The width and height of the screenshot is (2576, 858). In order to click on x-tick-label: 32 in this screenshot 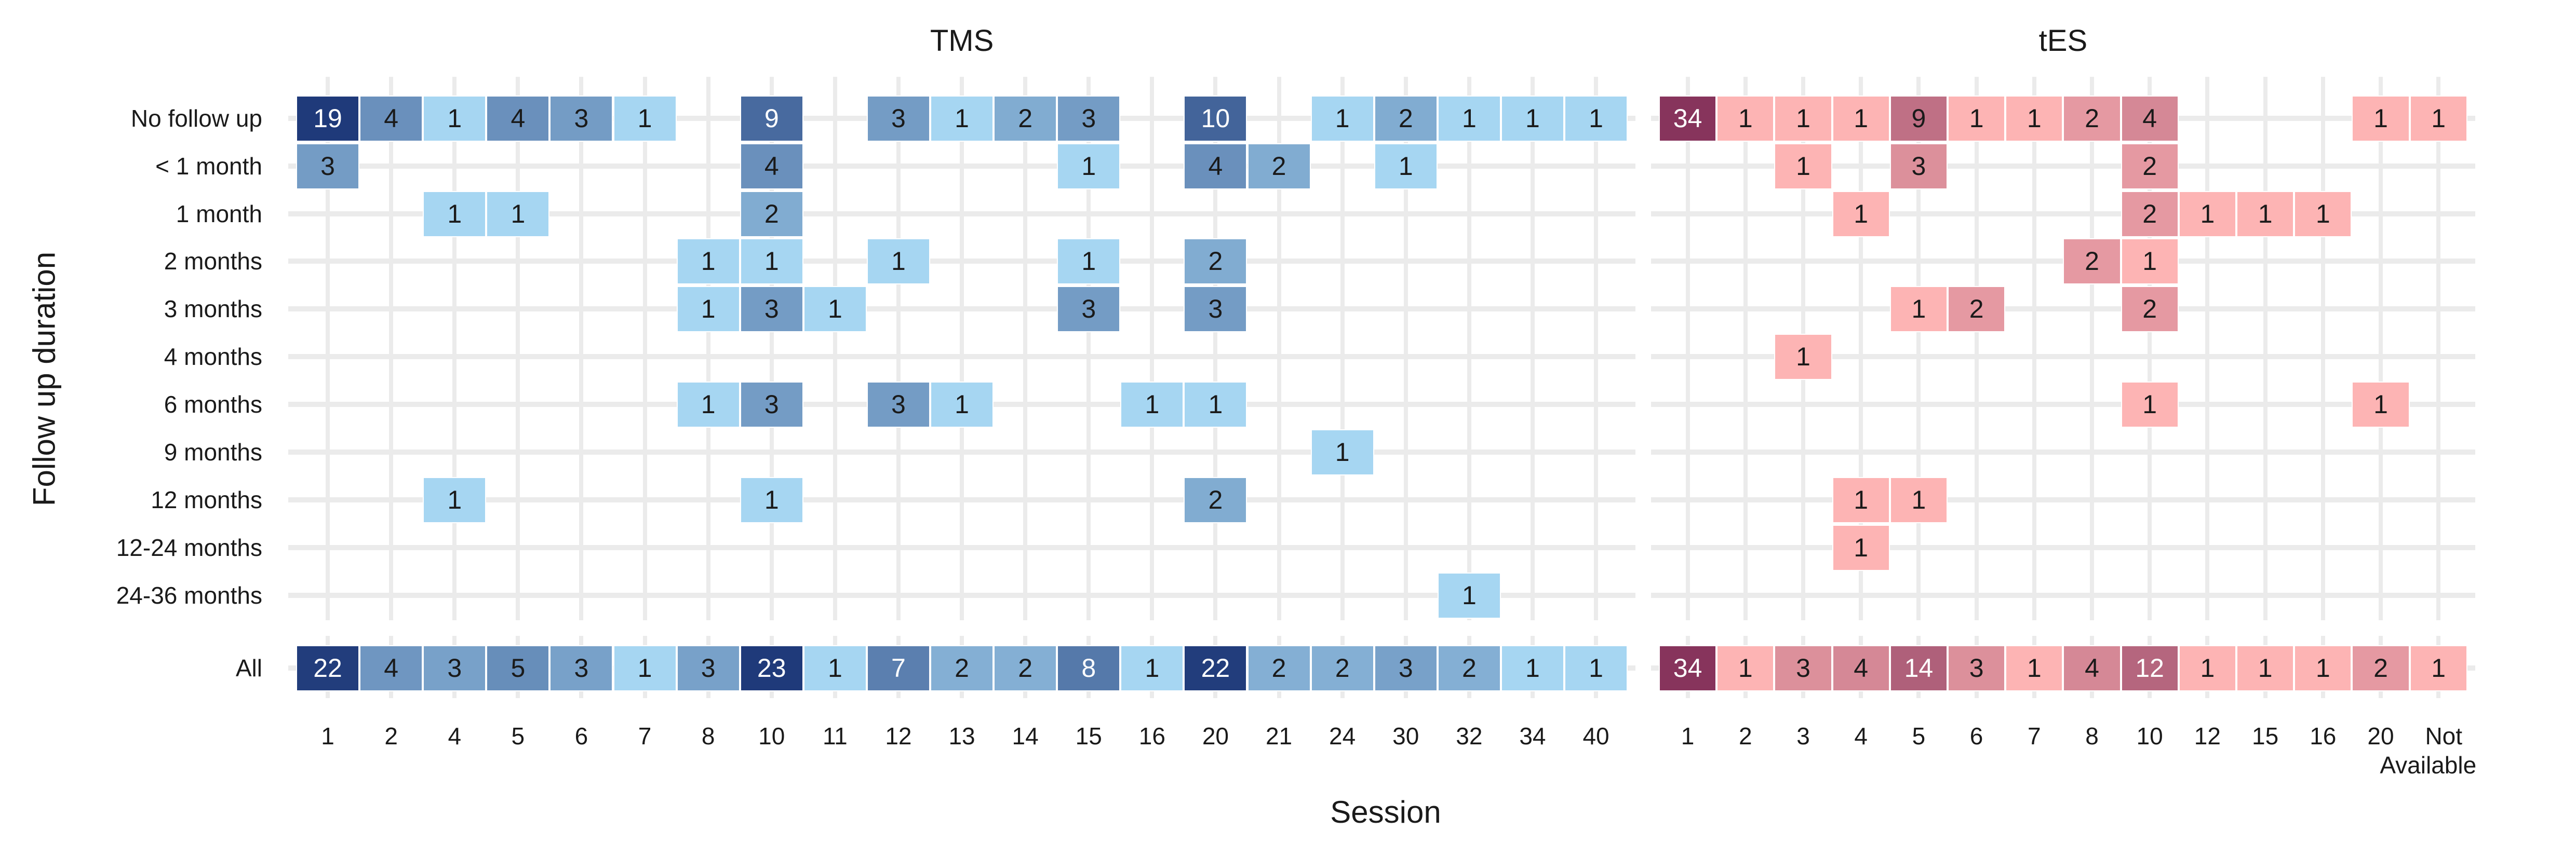, I will do `click(1470, 736)`.